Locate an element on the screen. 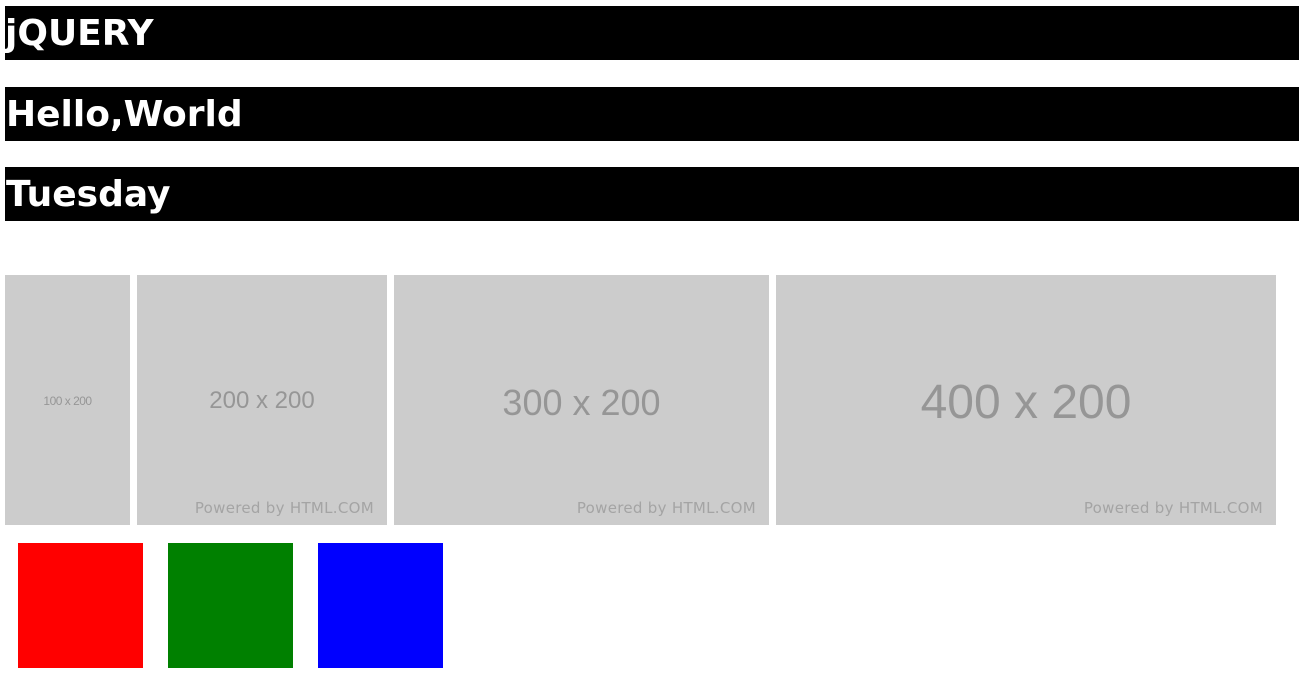 The image size is (1304, 675). placeholder-size-label: 300 x 200 is located at coordinates (581, 402).